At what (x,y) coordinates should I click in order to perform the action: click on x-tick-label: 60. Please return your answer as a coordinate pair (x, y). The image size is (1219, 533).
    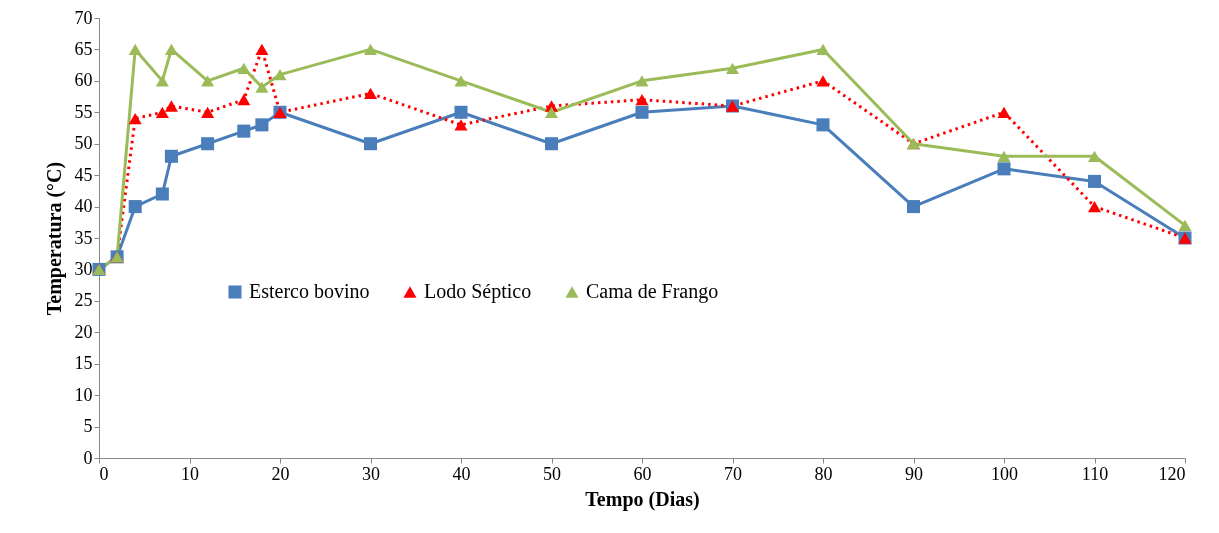
    Looking at the image, I should click on (642, 473).